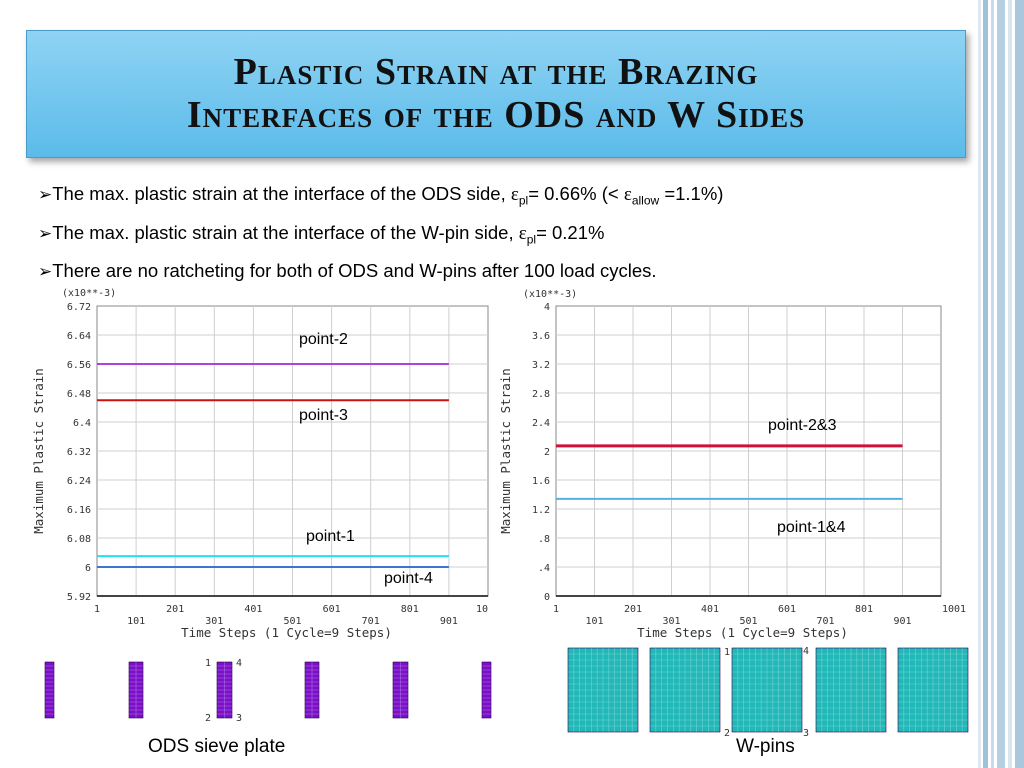 This screenshot has height=768, width=1024. What do you see at coordinates (541, 394) in the screenshot?
I see `y-tick-label: 2.8` at bounding box center [541, 394].